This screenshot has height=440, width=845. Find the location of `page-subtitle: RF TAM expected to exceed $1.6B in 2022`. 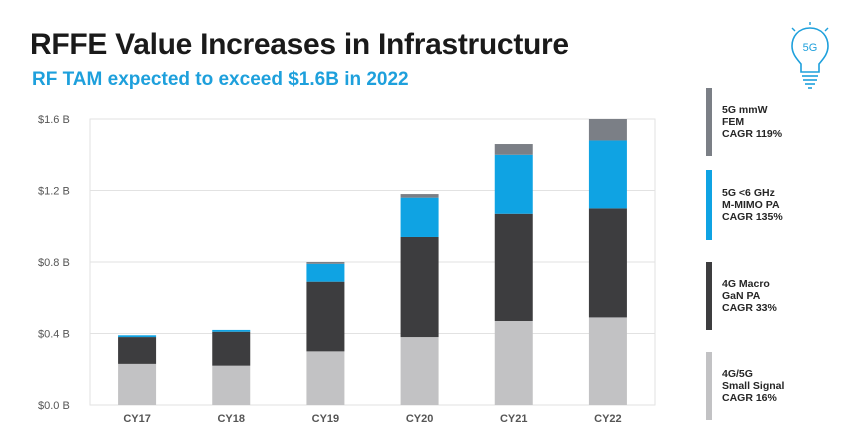

page-subtitle: RF TAM expected to exceed $1.6B in 2022 is located at coordinates (220, 79).